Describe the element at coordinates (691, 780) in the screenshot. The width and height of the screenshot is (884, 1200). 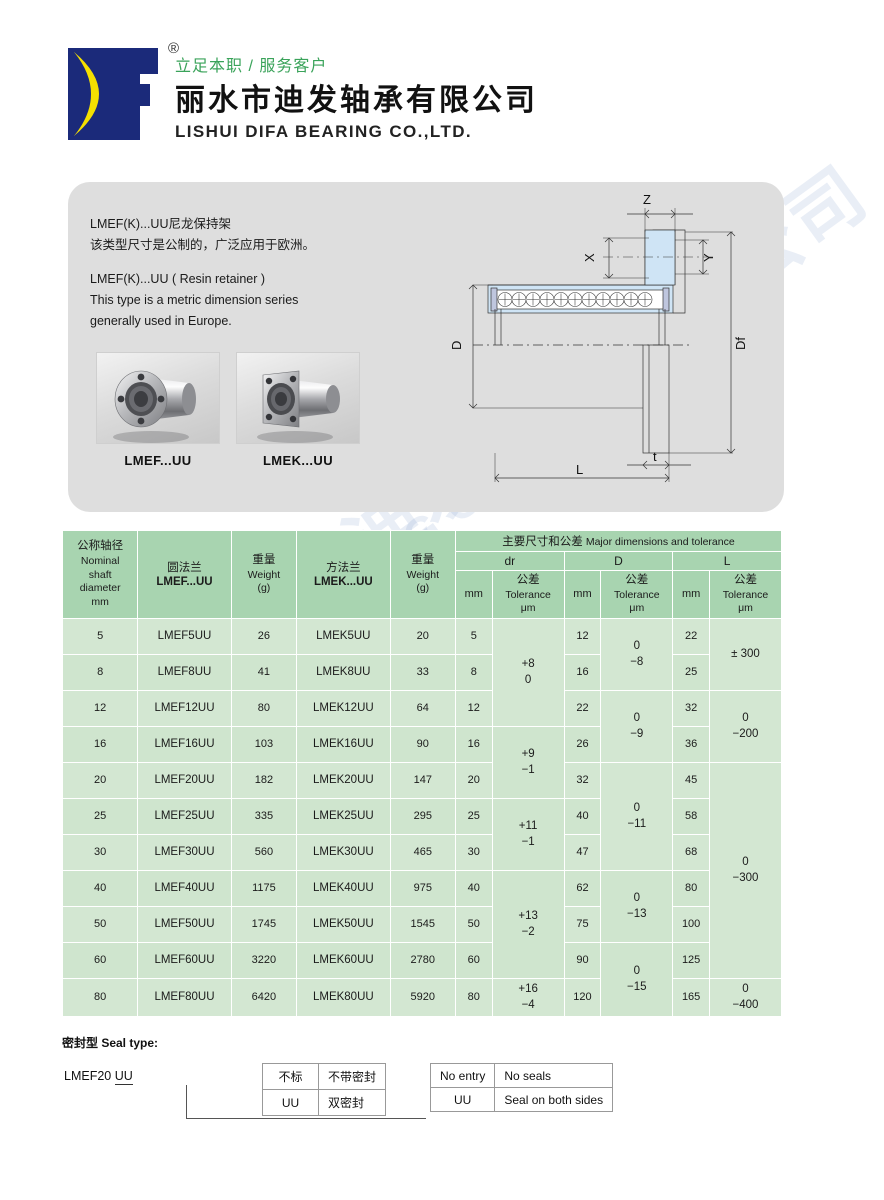
I see `cell-L-mm: 45` at that location.